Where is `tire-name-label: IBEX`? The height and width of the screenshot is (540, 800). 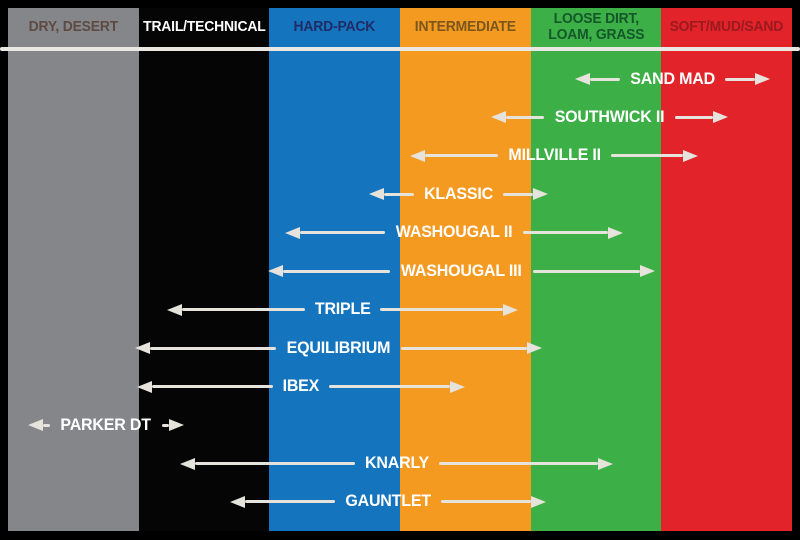 tire-name-label: IBEX is located at coordinates (301, 386).